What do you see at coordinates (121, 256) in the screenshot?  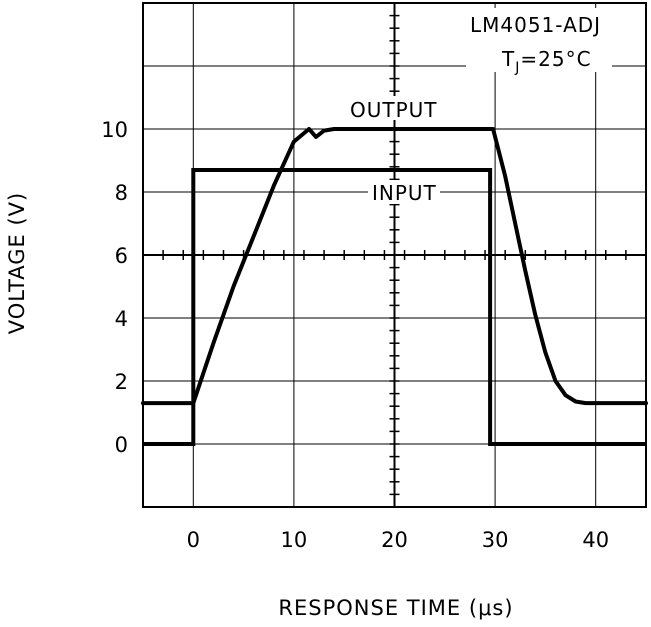 I see `y-tick-label: 6` at bounding box center [121, 256].